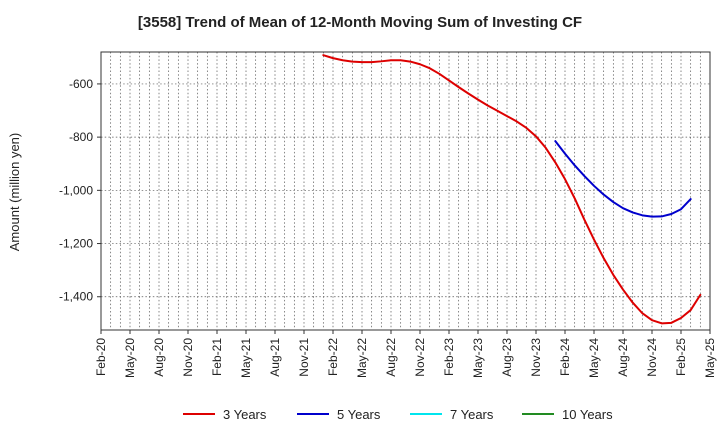 The height and width of the screenshot is (440, 720). What do you see at coordinates (565, 357) in the screenshot?
I see `x-tick-label: Feb-24` at bounding box center [565, 357].